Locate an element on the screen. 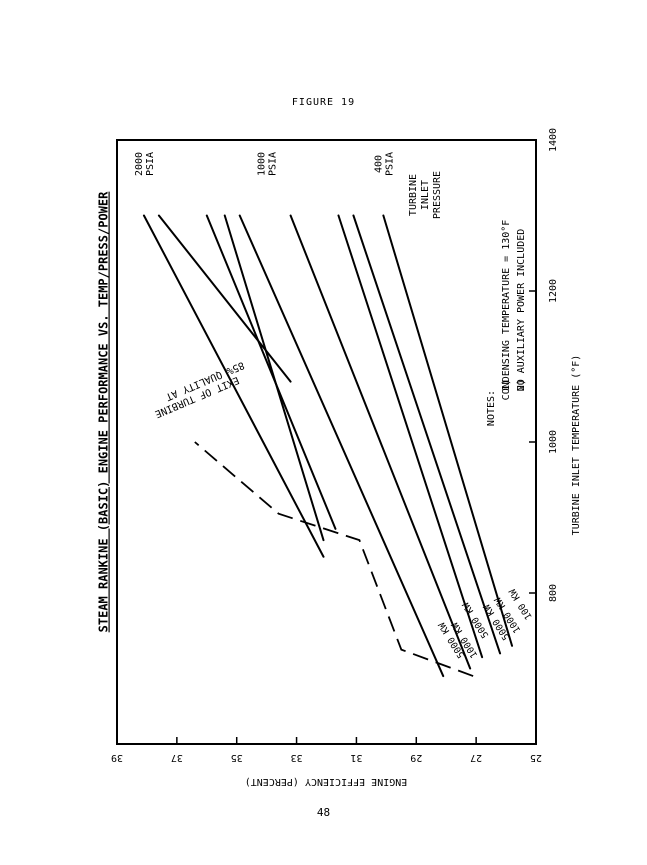 This screenshot has height=865, width=647. x-tick-label: 1000 is located at coordinates (553, 442).